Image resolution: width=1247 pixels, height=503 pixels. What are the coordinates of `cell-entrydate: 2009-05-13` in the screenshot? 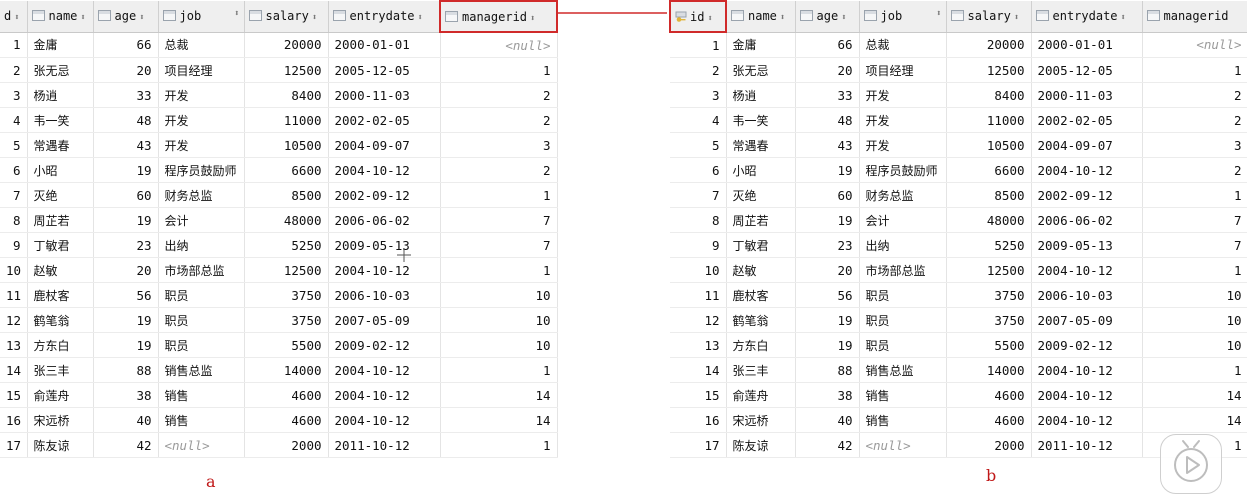 It's located at (1087, 245).